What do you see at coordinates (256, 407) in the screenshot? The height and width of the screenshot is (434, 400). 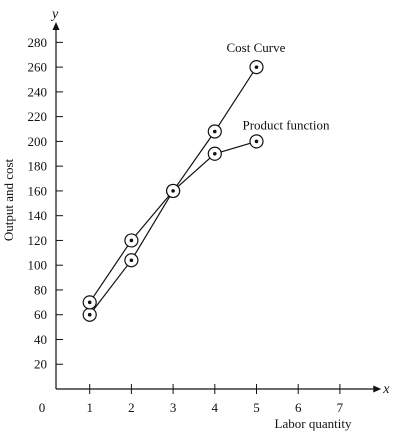 I see `x-tick-label-5: 5` at bounding box center [256, 407].